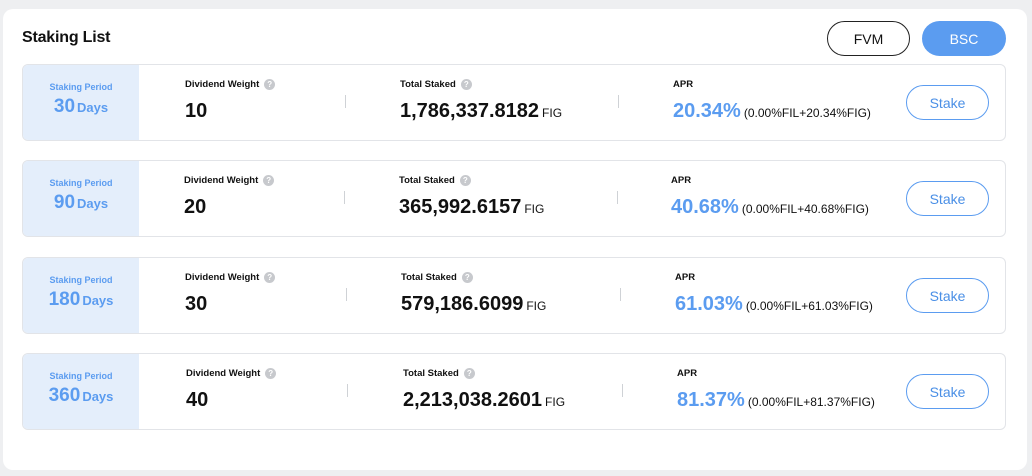  Describe the element at coordinates (195, 207) in the screenshot. I see `dividend-weight-value: 20` at that location.